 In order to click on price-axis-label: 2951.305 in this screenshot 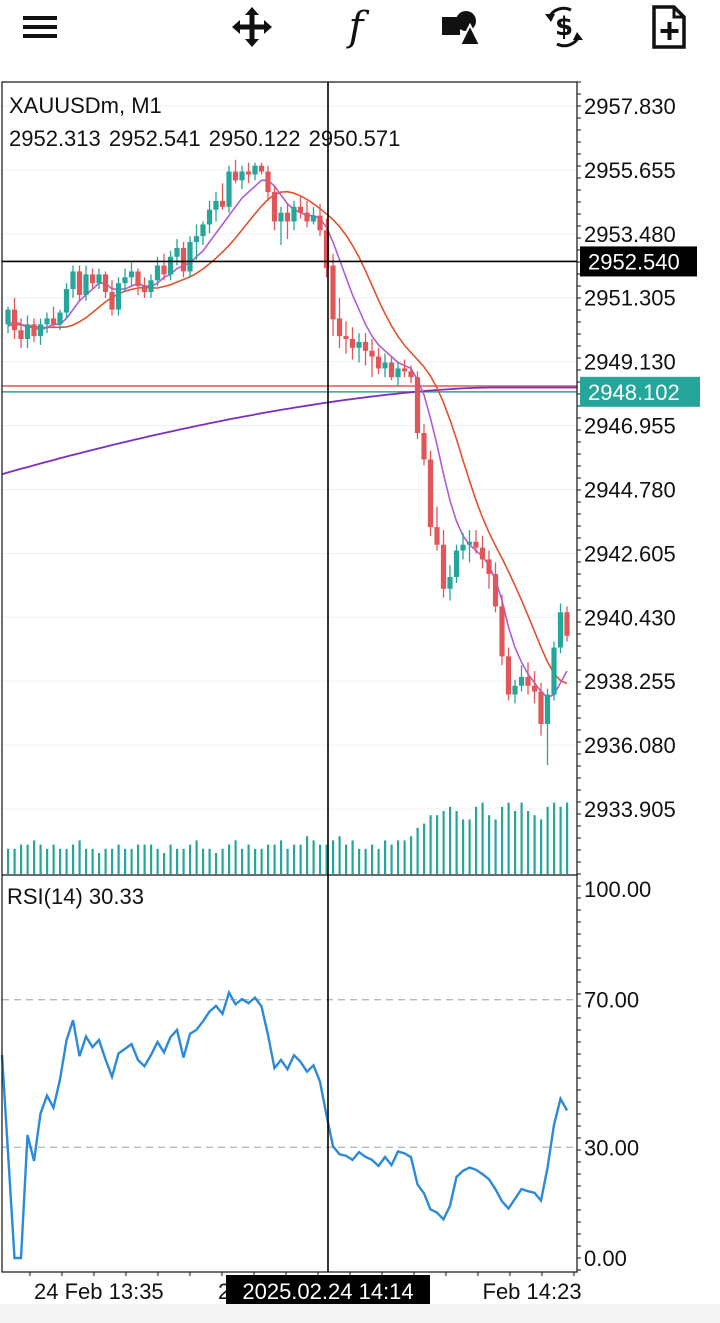, I will do `click(630, 298)`.